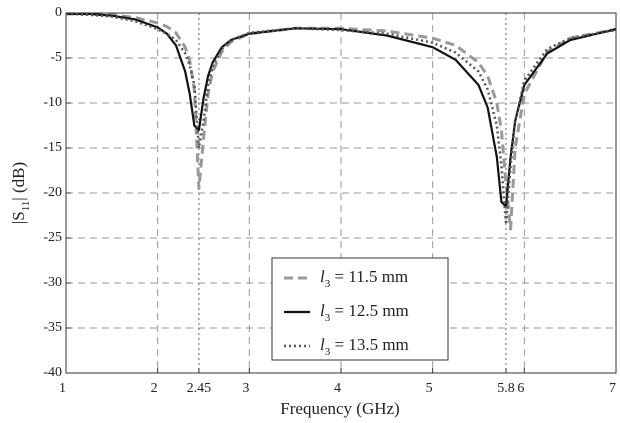 This screenshot has height=423, width=620. Describe the element at coordinates (364, 278) in the screenshot. I see `legend-label: l3 = 11.5 mm` at that location.